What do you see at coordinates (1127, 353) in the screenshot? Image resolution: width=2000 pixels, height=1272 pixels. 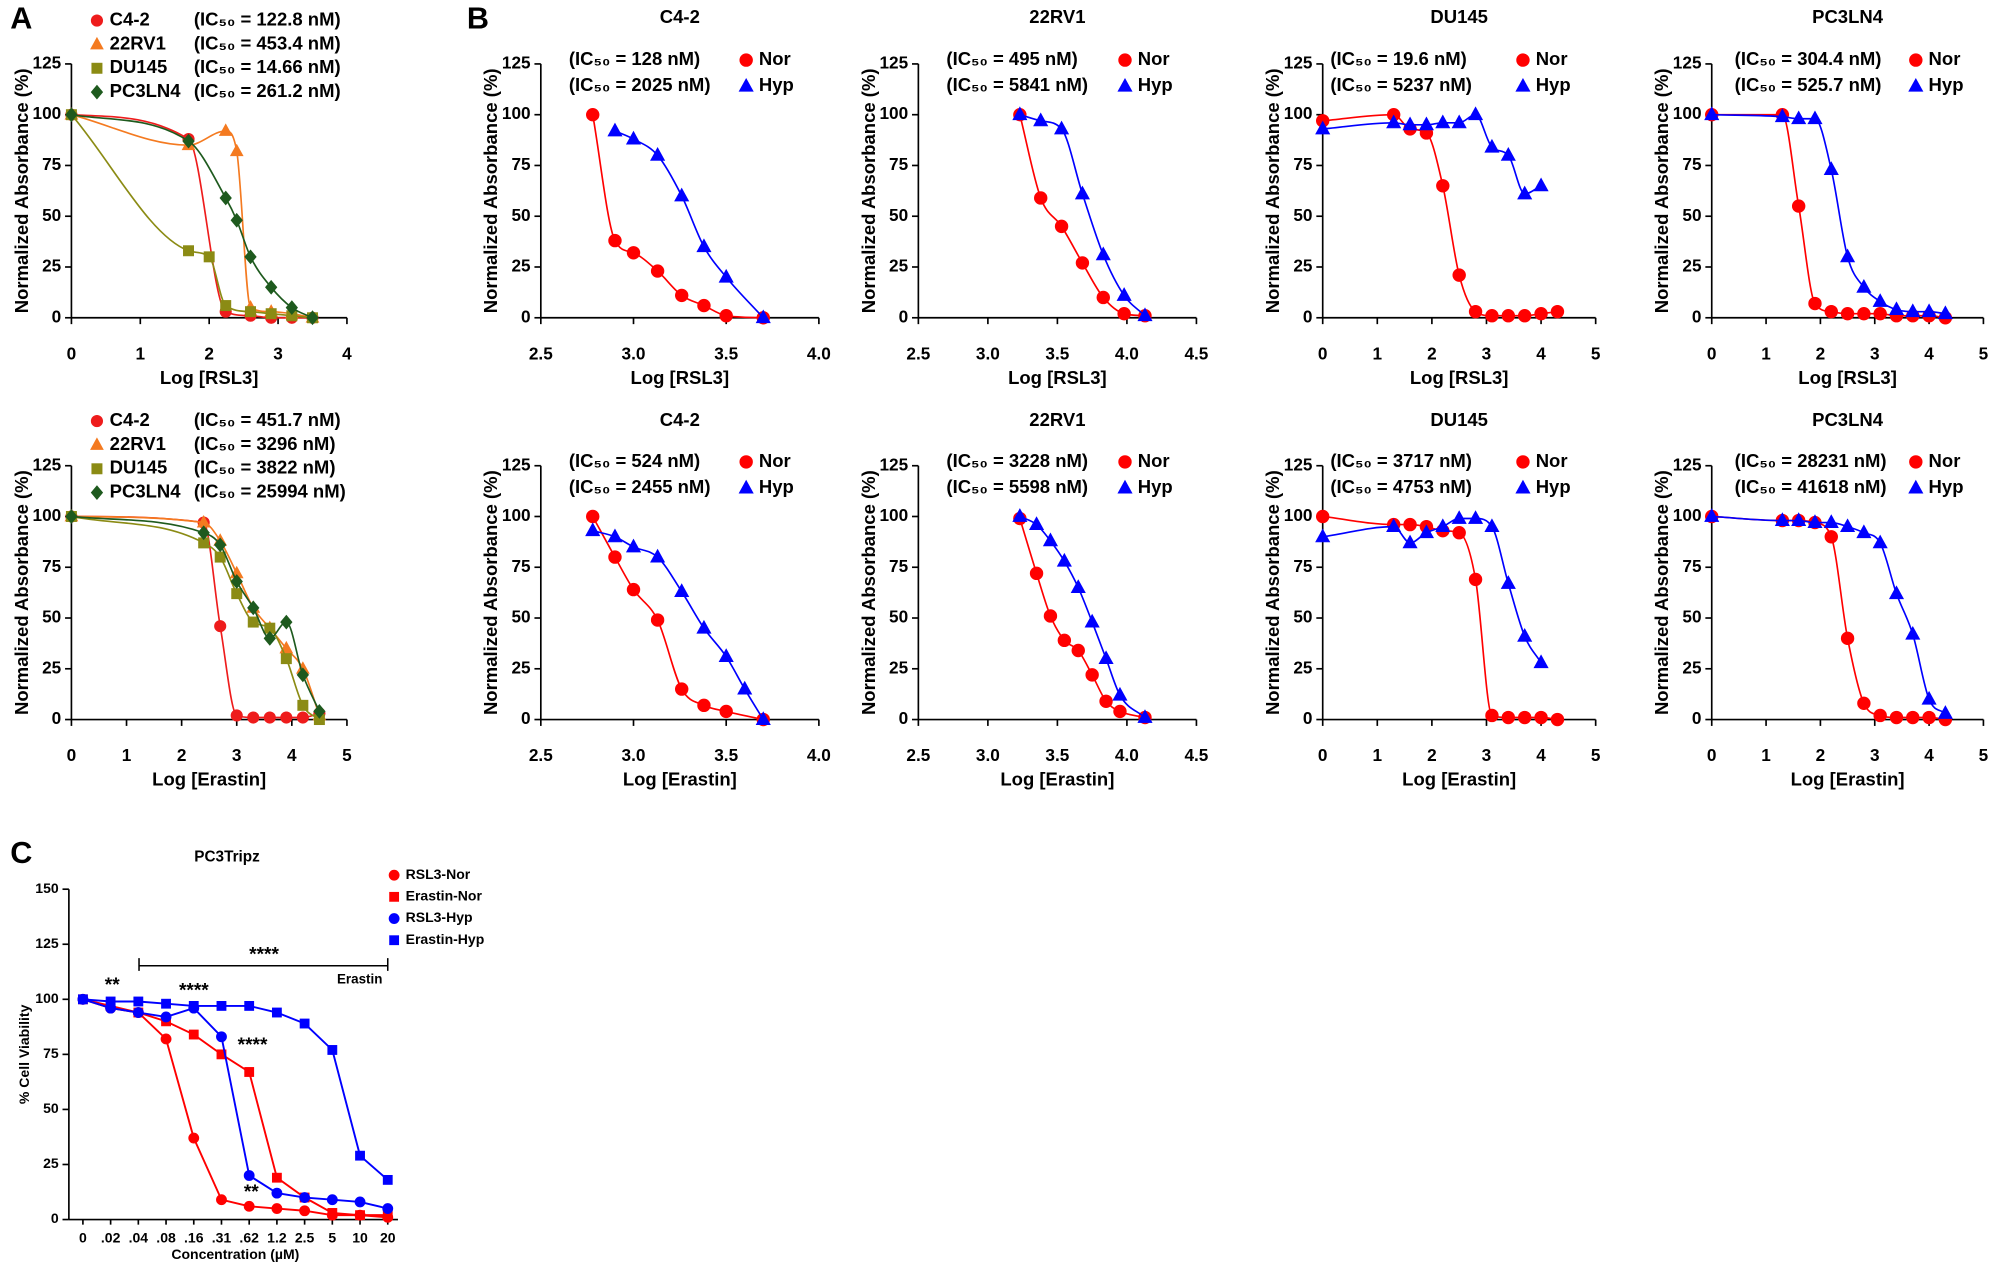 I see `x-tick-label: 4.0` at bounding box center [1127, 353].